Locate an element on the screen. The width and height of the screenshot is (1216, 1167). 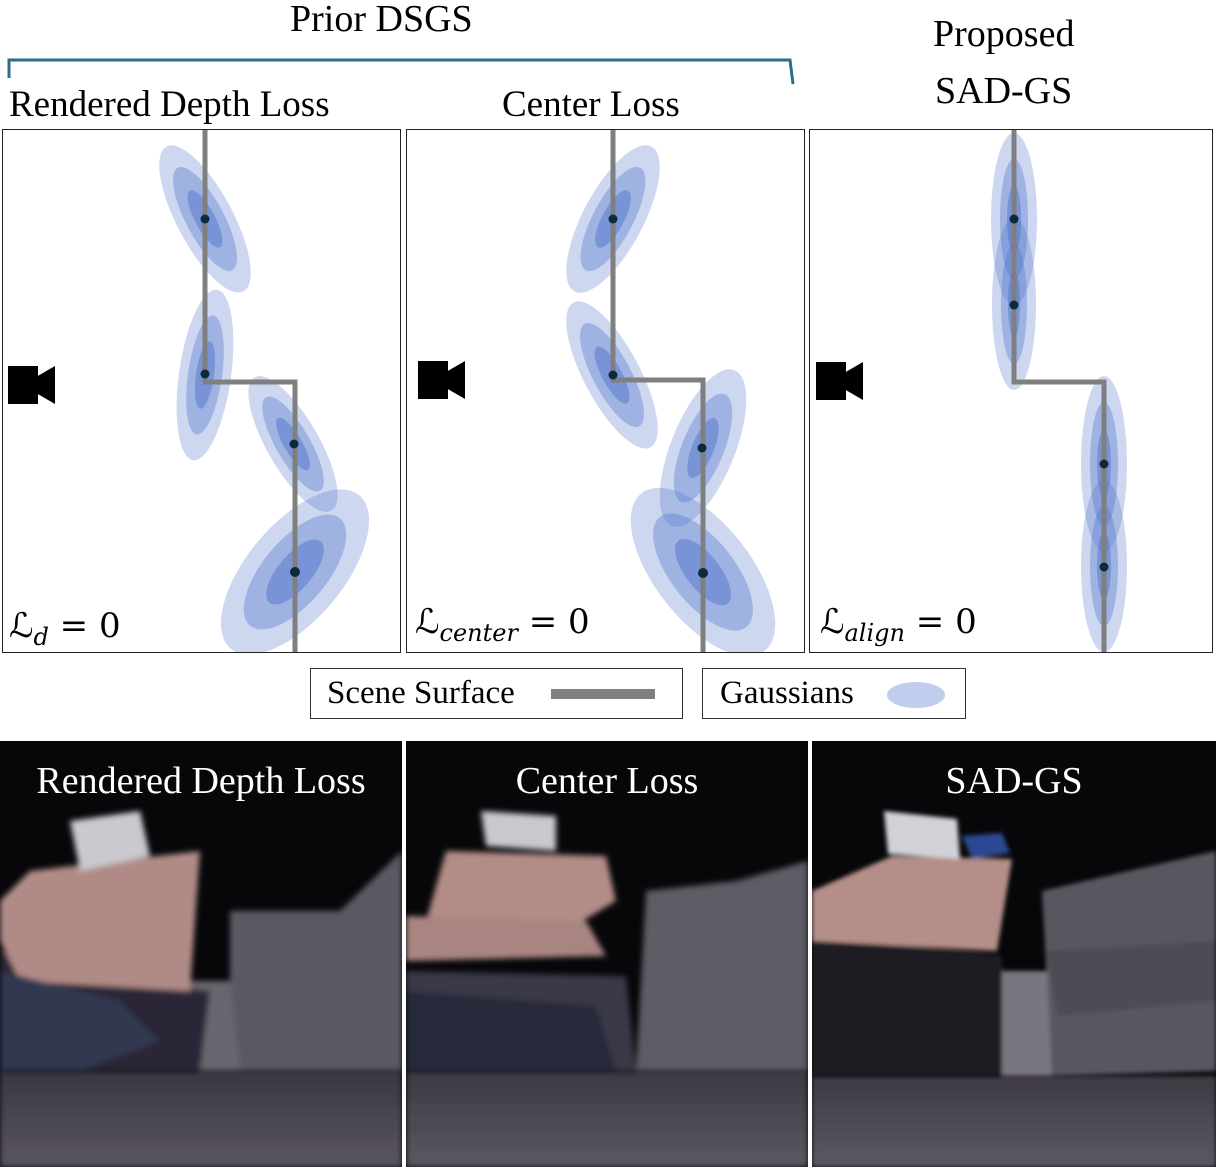
legend-gaussians-label: Gaussians is located at coordinates (787, 693).